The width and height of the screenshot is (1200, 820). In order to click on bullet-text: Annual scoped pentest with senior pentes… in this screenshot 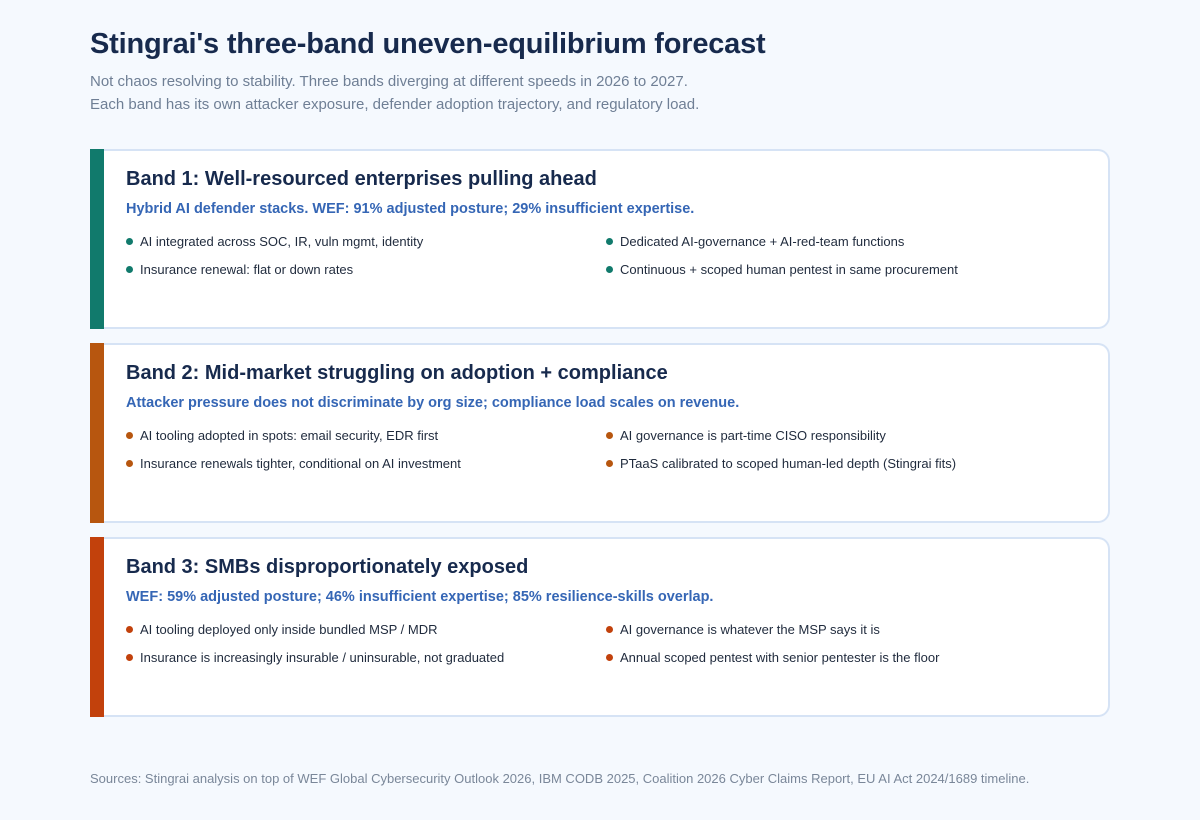, I will do `click(780, 657)`.